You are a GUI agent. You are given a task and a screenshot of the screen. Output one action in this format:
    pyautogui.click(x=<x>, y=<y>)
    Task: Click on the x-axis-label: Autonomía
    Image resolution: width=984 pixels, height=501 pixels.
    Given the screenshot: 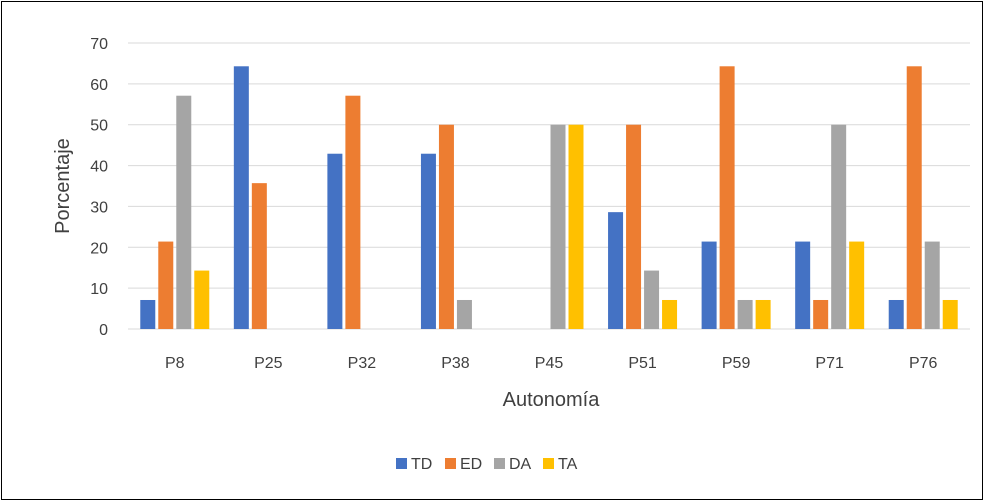 What is the action you would take?
    pyautogui.click(x=552, y=400)
    